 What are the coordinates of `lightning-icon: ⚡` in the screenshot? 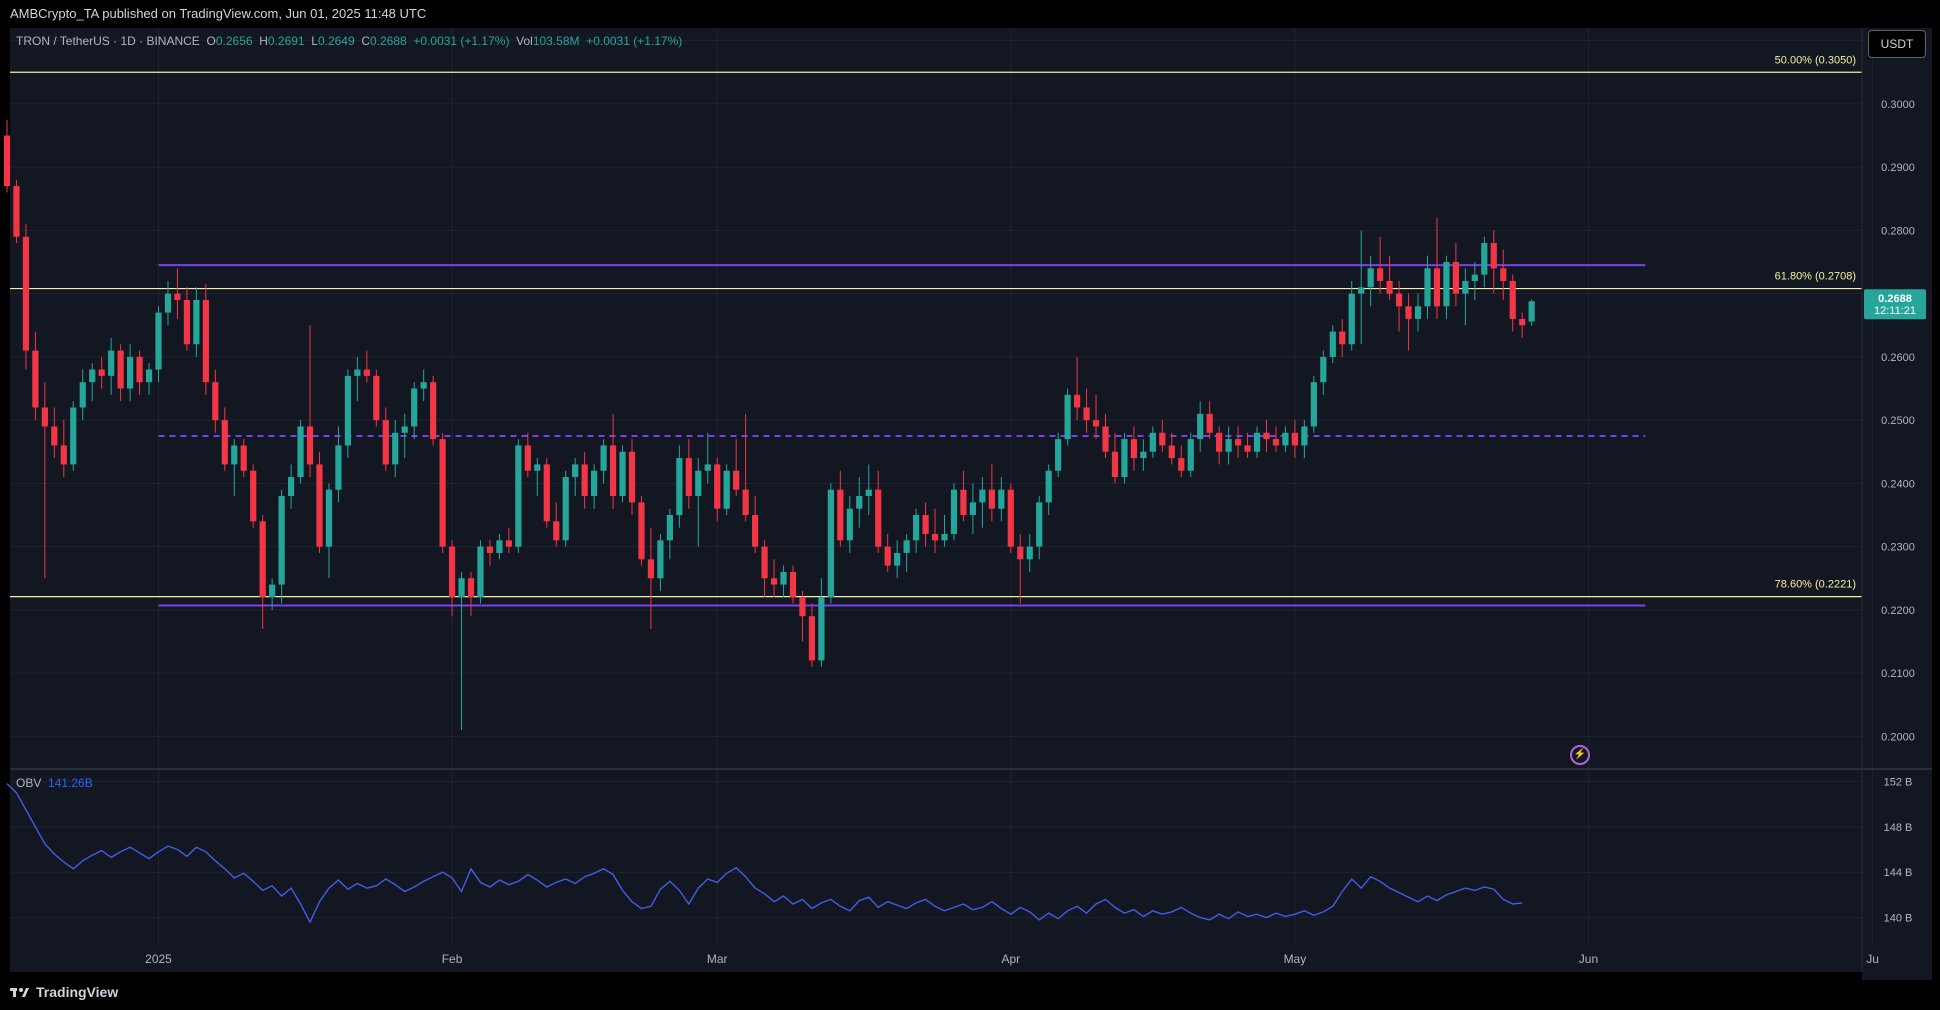 It's located at (1580, 755).